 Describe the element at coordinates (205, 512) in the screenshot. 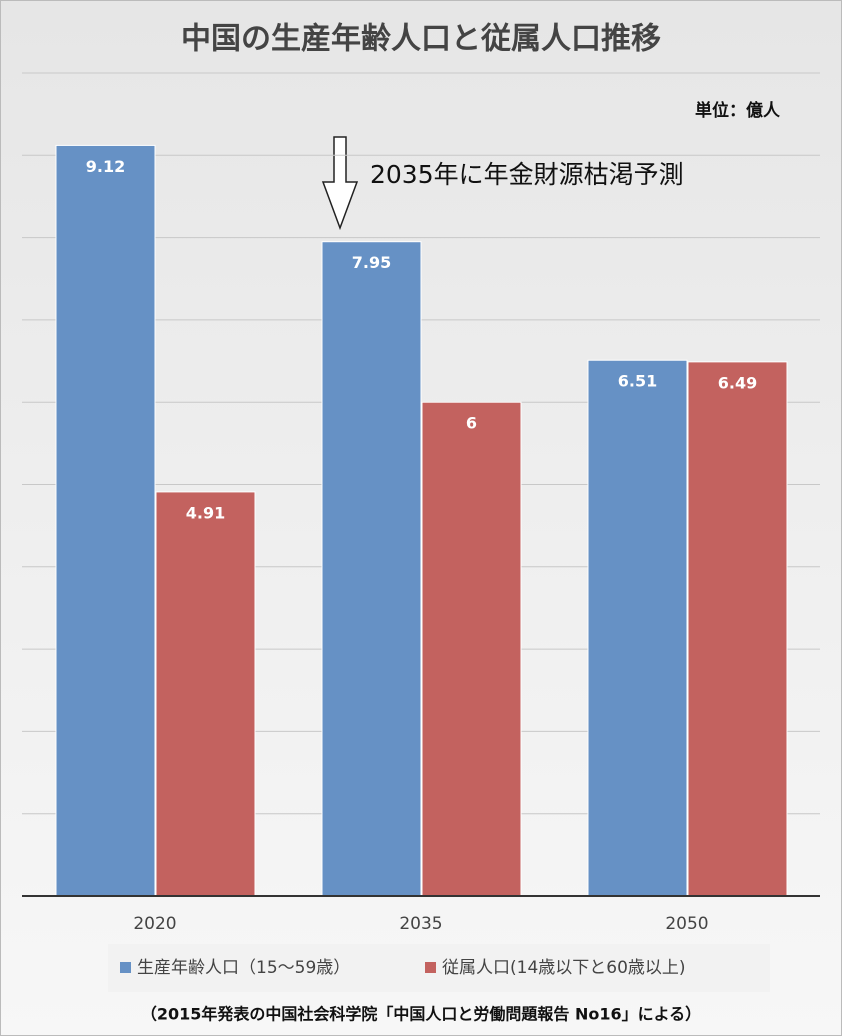

I see `value-label: 4.91` at that location.